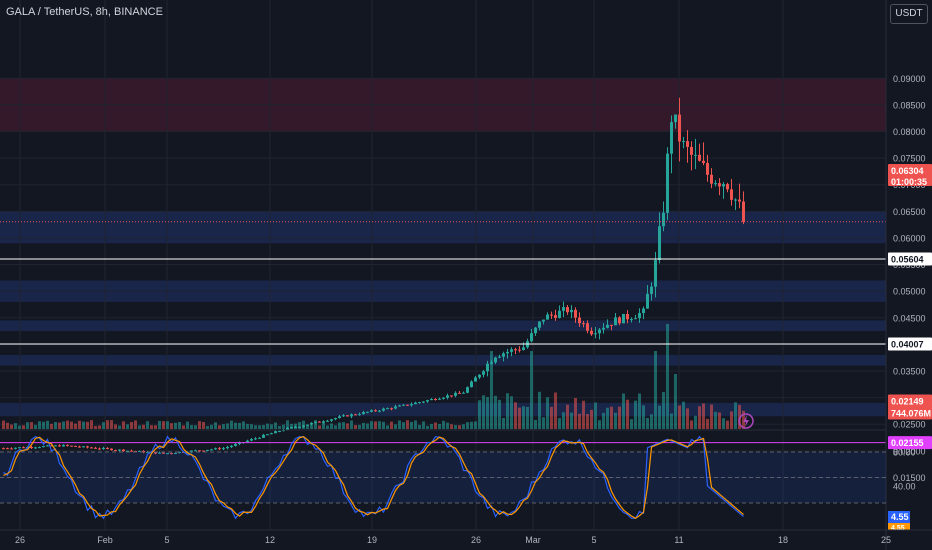 Image resolution: width=932 pixels, height=550 pixels. I want to click on time-tick-label: 26, so click(476, 540).